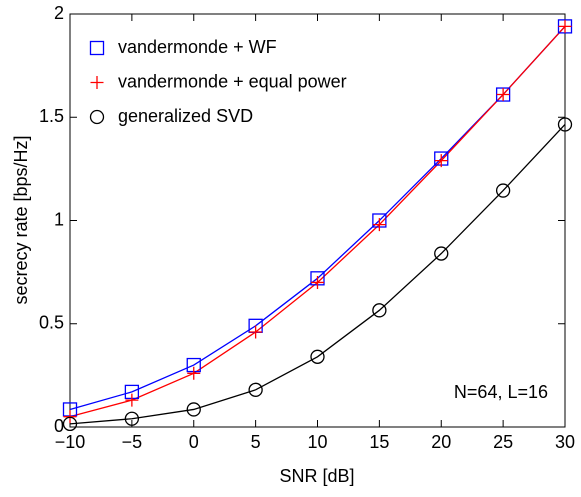 The height and width of the screenshot is (497, 581). What do you see at coordinates (441, 442) in the screenshot?
I see `x-tick-label: 20` at bounding box center [441, 442].